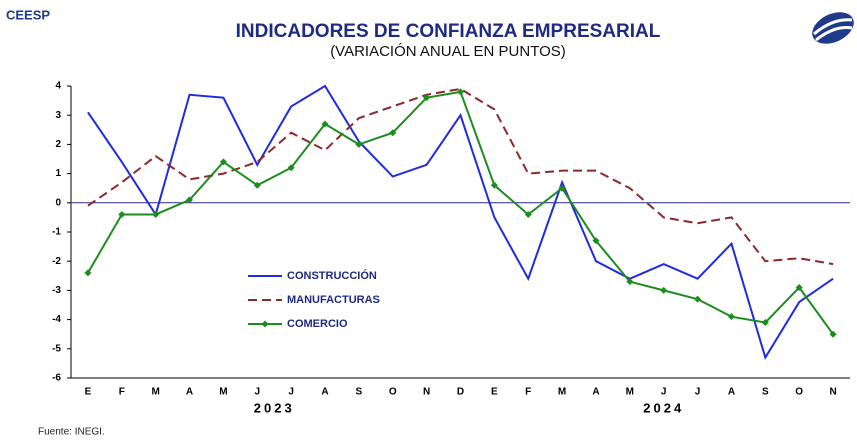 This screenshot has width=857, height=441. Describe the element at coordinates (265, 324) in the screenshot. I see `legend-marker` at that location.